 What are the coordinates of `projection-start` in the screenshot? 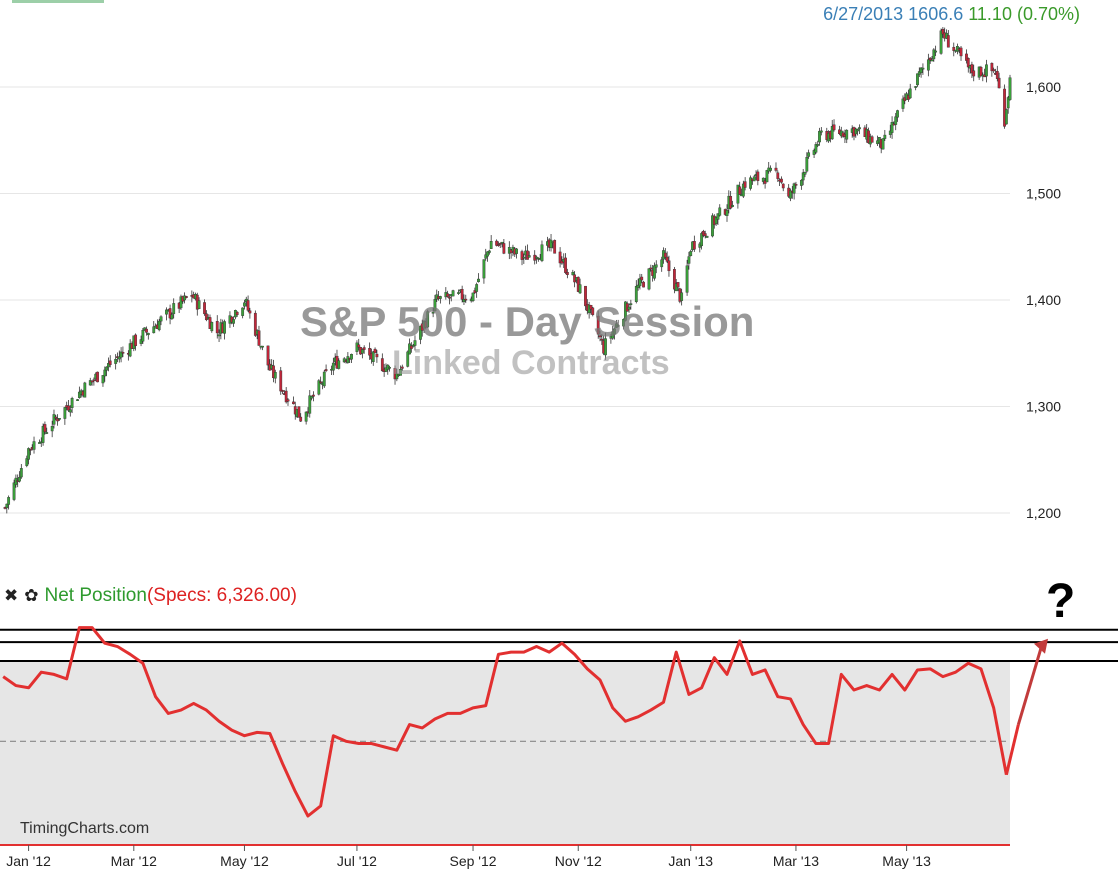 It's located at (1012, 750).